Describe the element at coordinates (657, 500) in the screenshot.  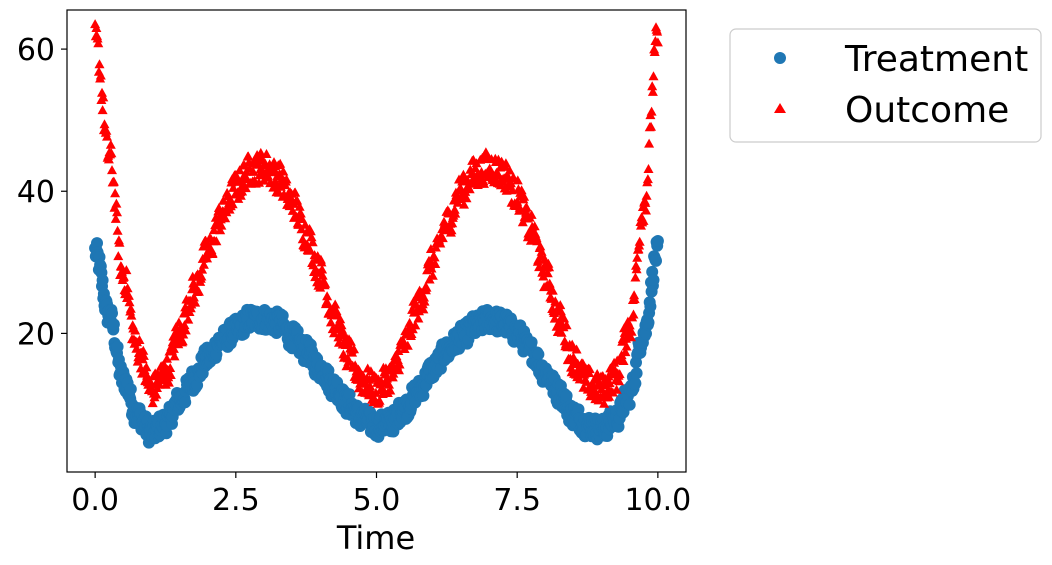
I see `x-tick-label: 10.0` at that location.